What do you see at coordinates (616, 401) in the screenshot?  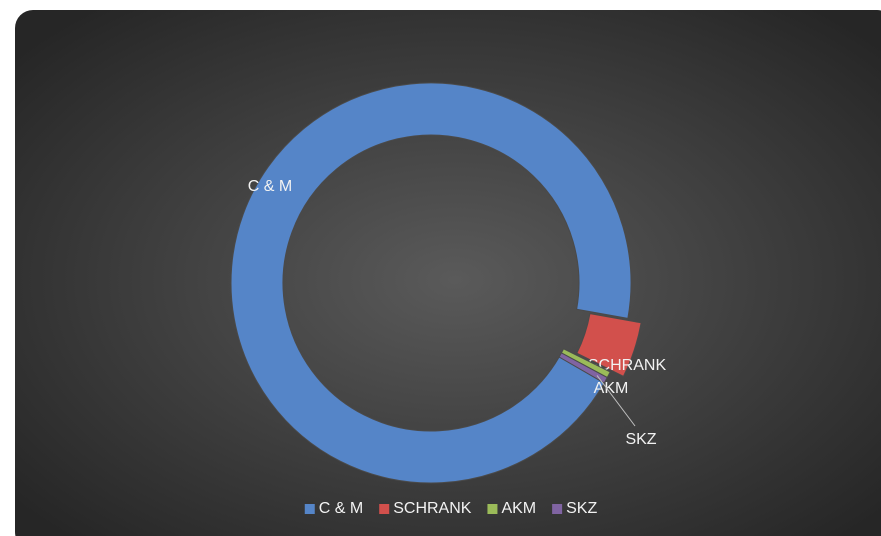 I see `leader-line` at bounding box center [616, 401].